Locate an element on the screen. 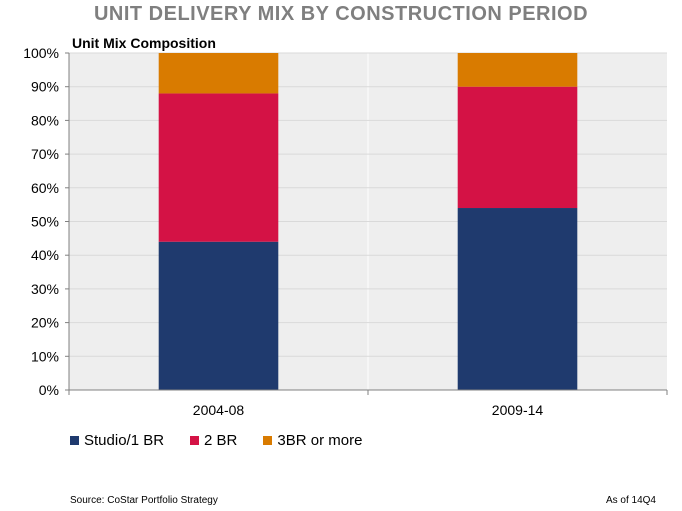 This screenshot has height=511, width=682. legend-label: Studio/1 BR is located at coordinates (124, 440).